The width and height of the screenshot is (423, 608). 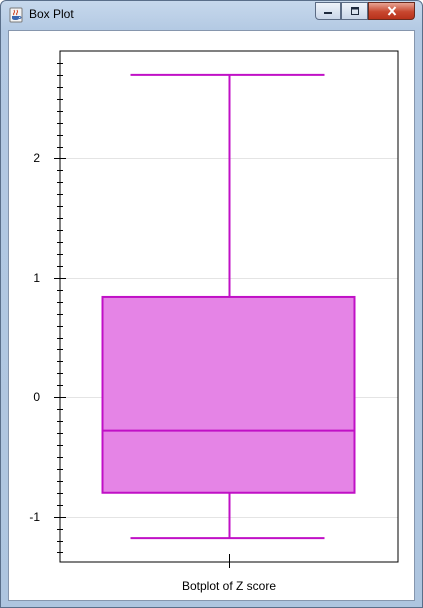 I want to click on x-axis-label: Botplot of Z score, so click(x=229, y=586).